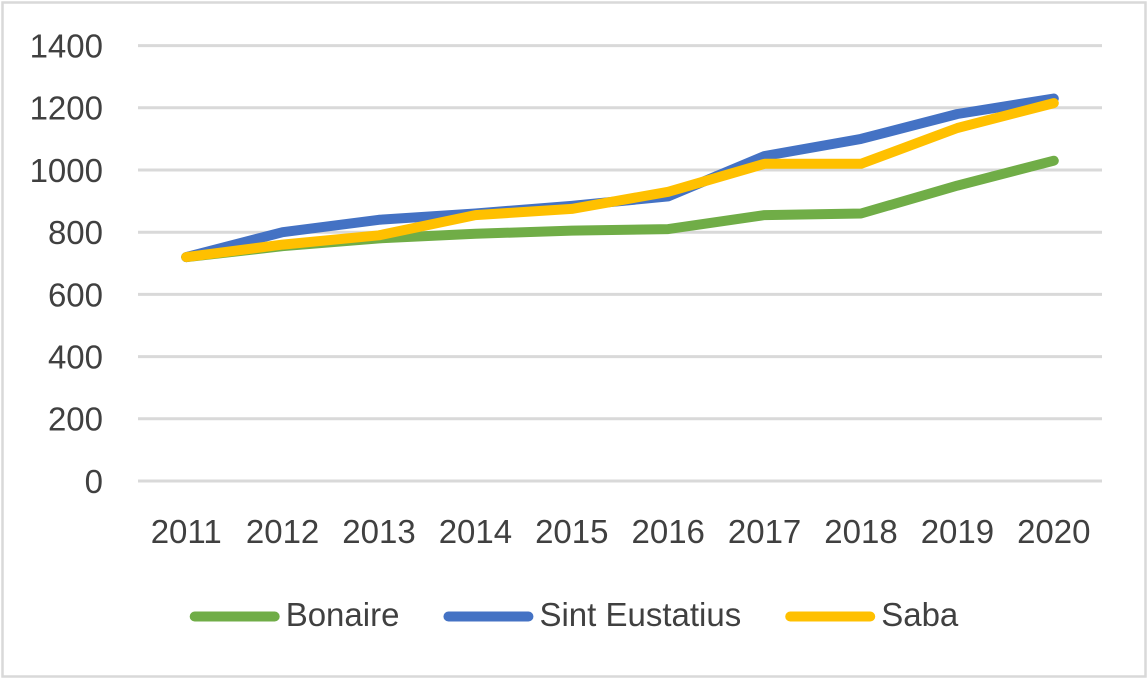  I want to click on legend-item-saba: Saba, so click(872, 614).